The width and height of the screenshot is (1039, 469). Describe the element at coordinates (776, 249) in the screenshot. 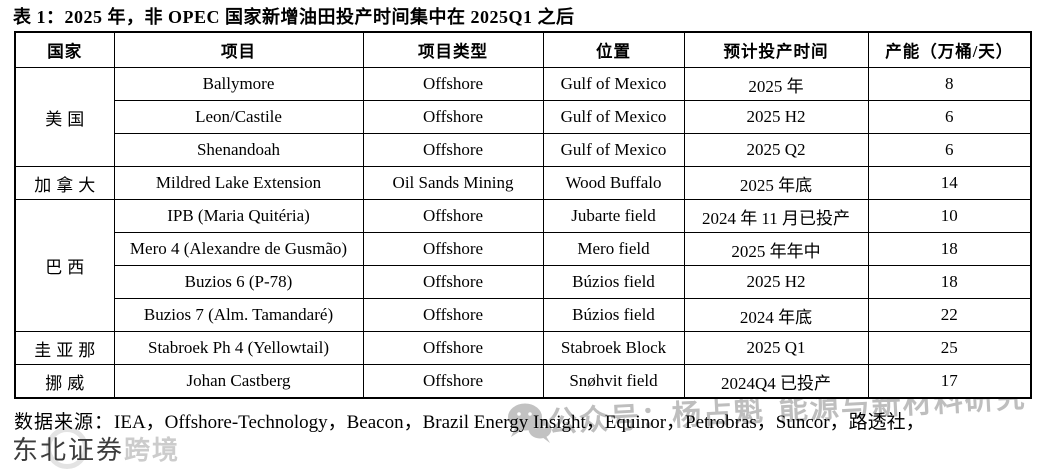

I see `time-cell: 2025 年年中` at that location.